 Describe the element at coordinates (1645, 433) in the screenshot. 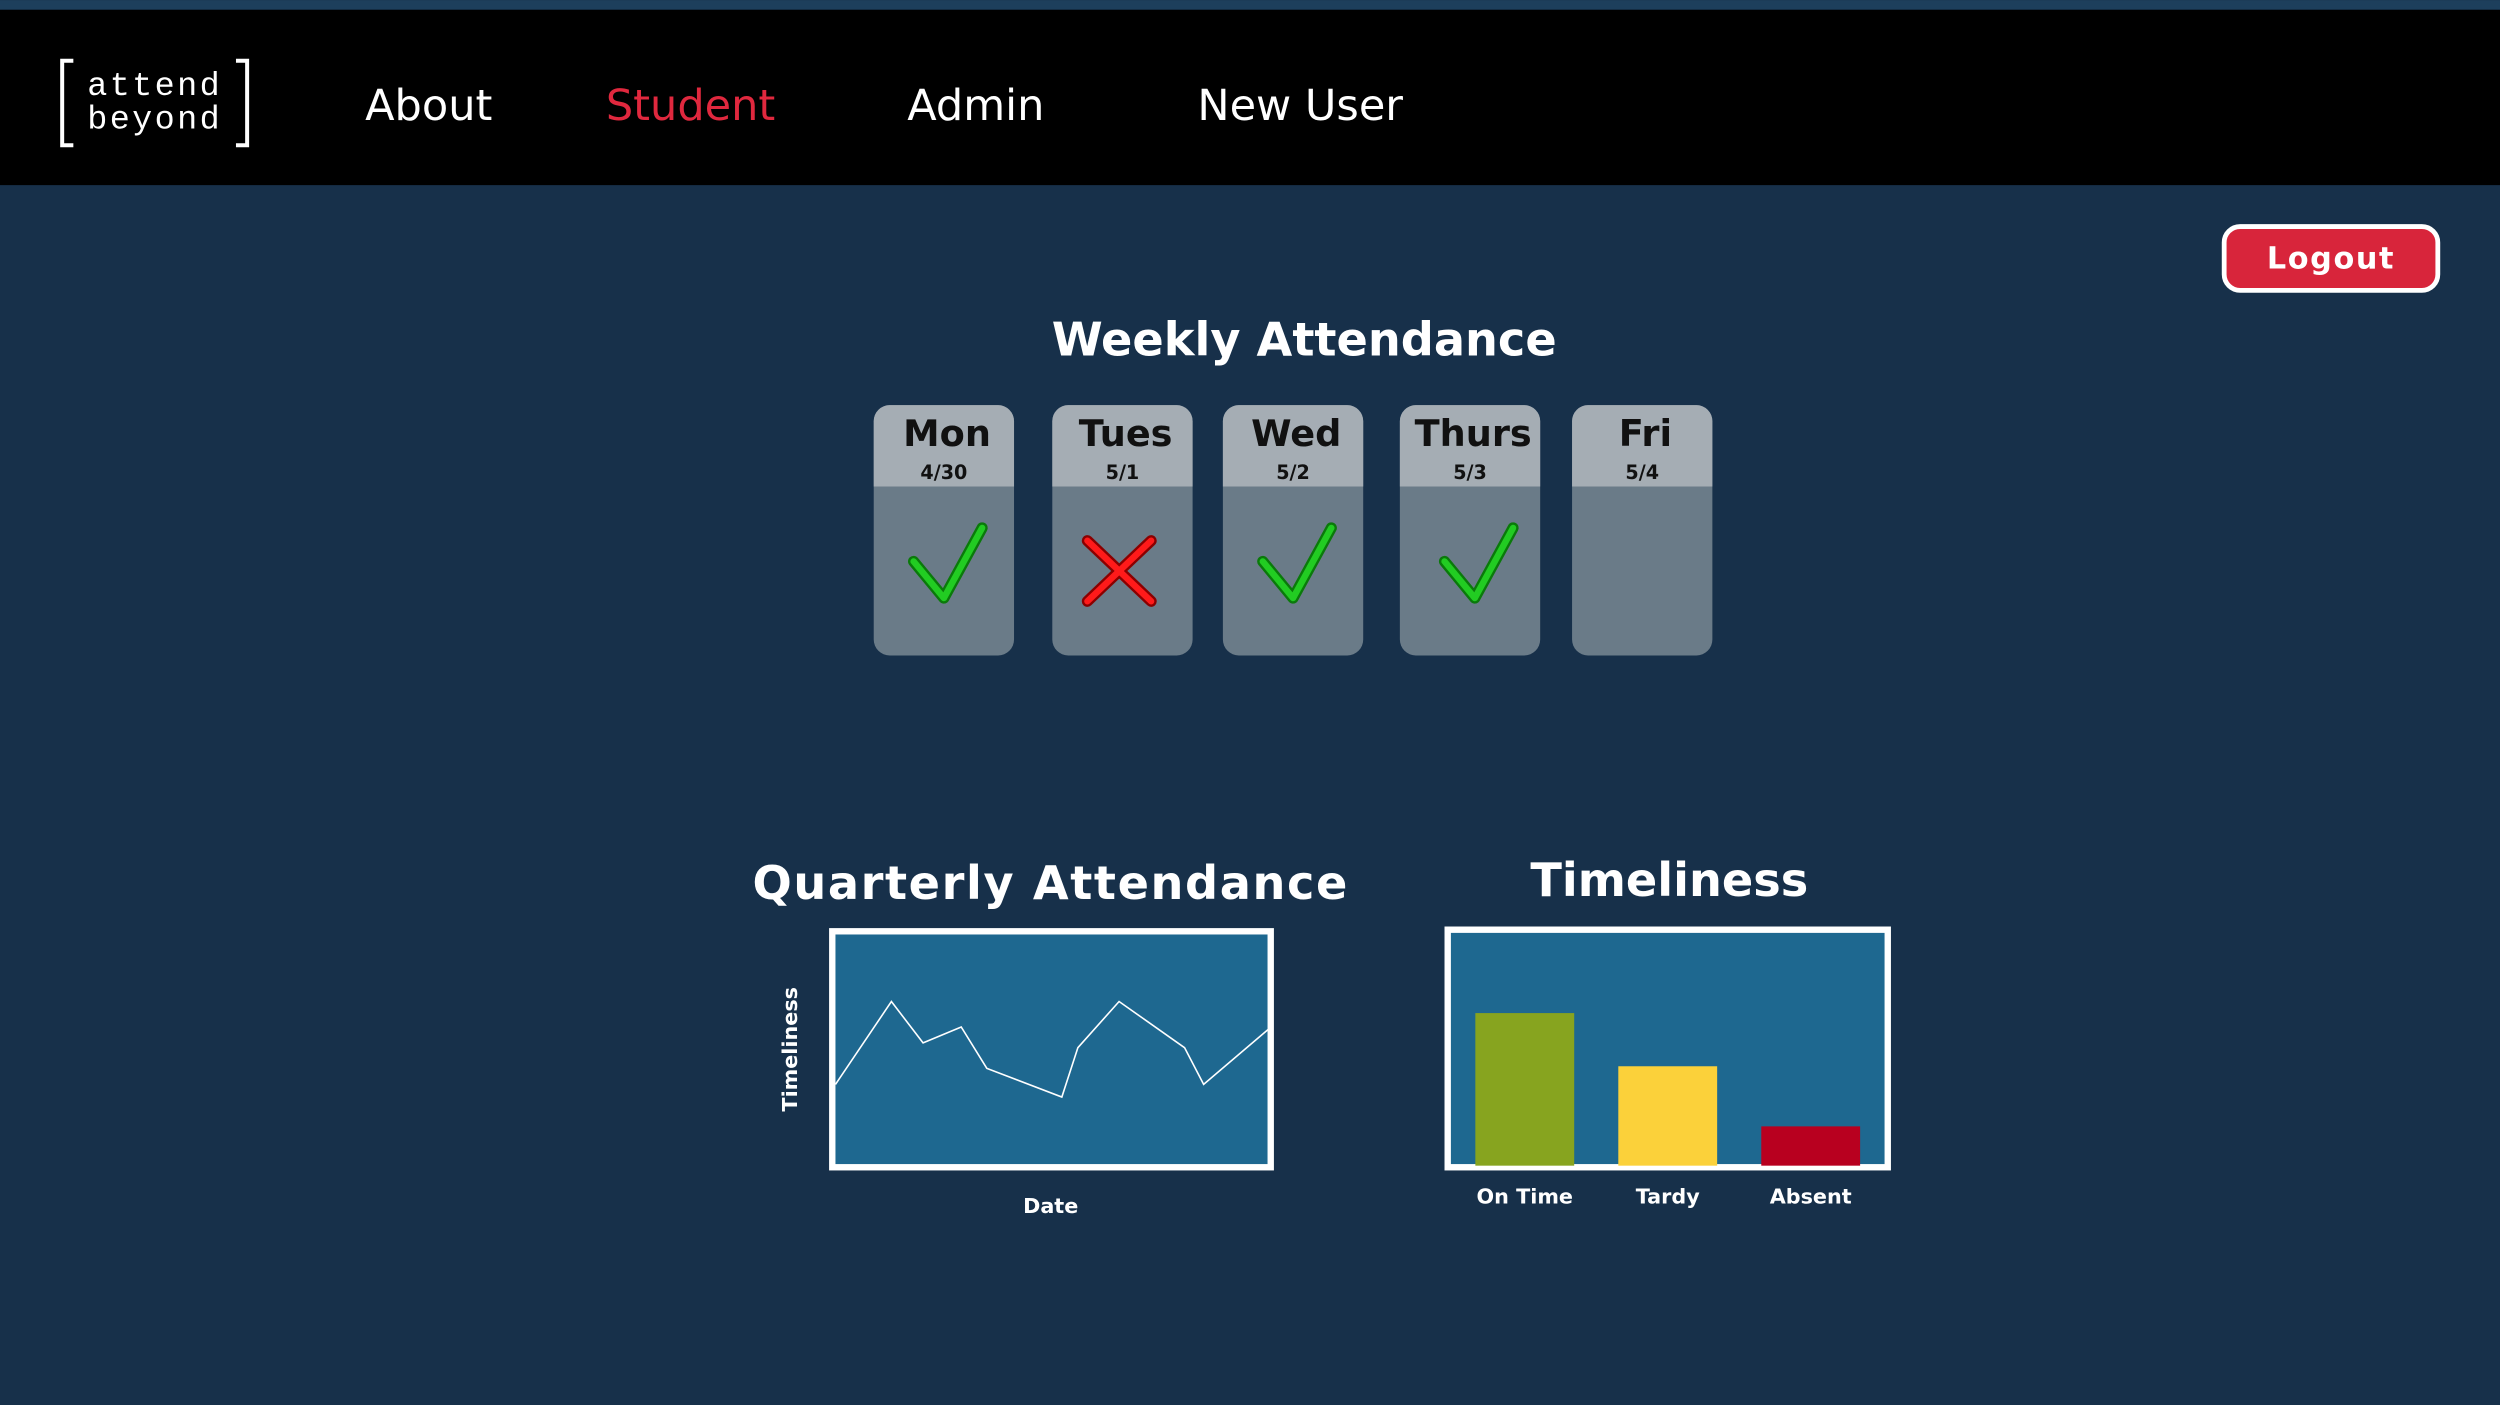

I see `day-name: Fri` at that location.